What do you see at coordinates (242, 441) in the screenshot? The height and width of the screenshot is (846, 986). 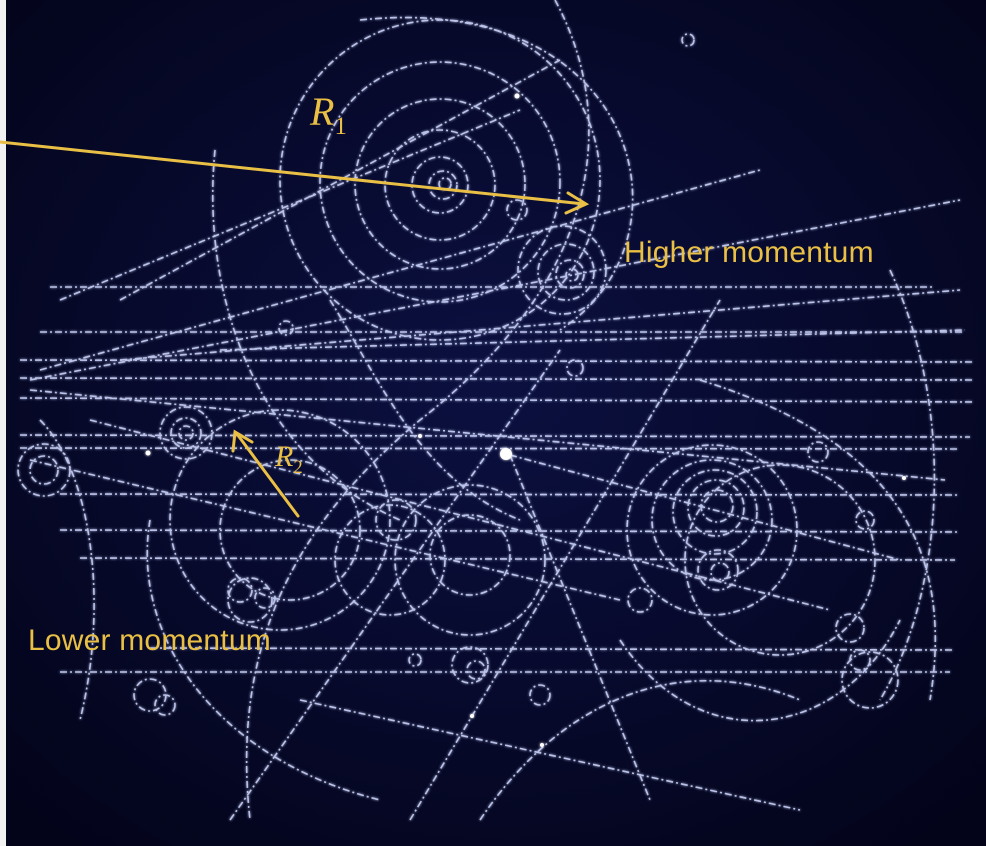 I see `r2-arrowhead` at bounding box center [242, 441].